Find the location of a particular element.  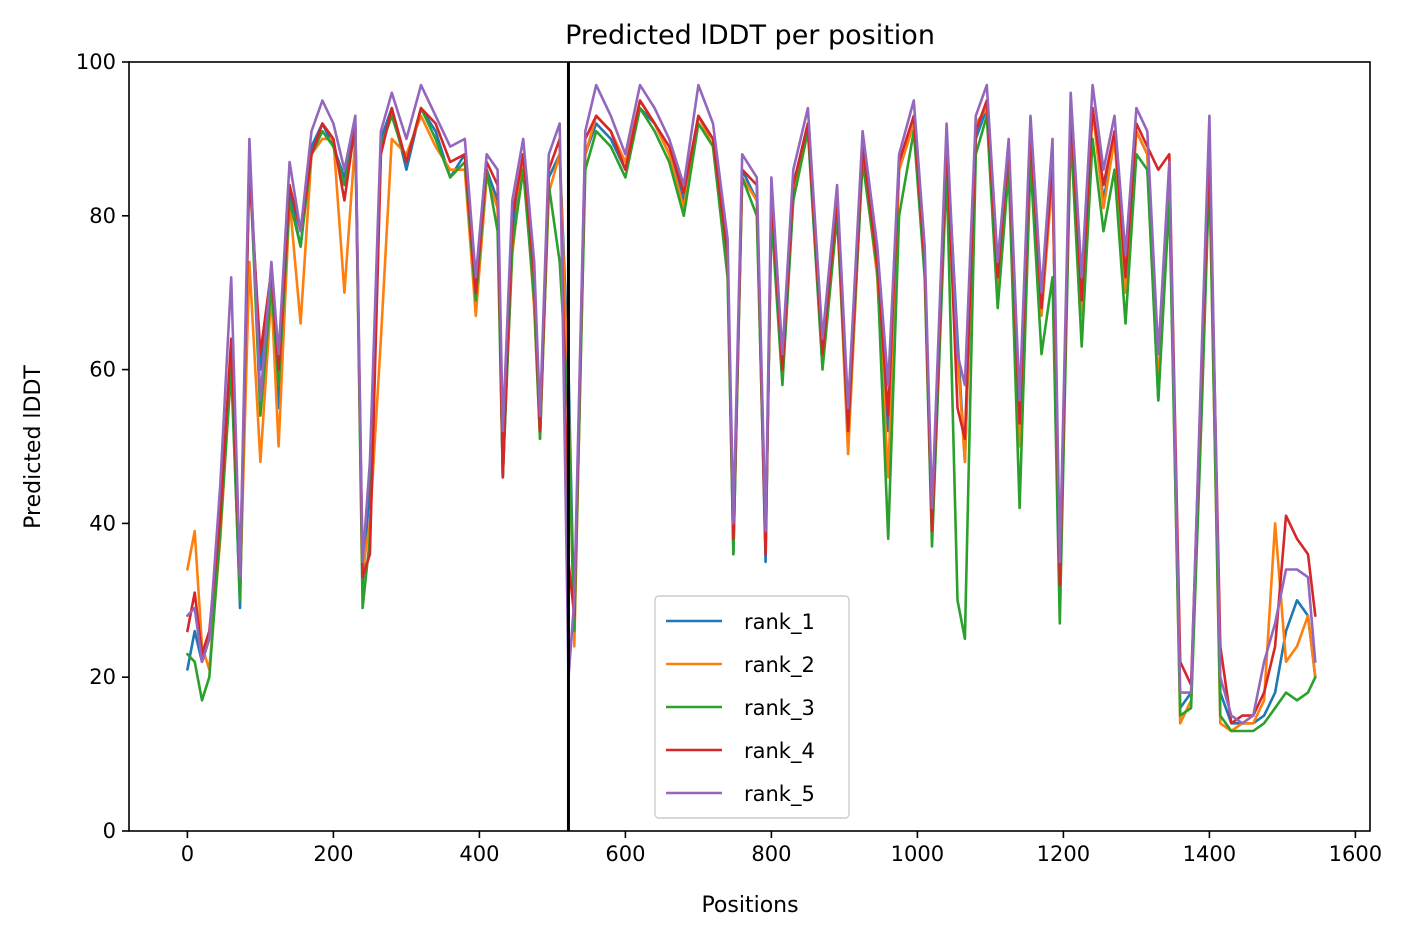

legend-label-rank_1: rank_1 is located at coordinates (779, 622).